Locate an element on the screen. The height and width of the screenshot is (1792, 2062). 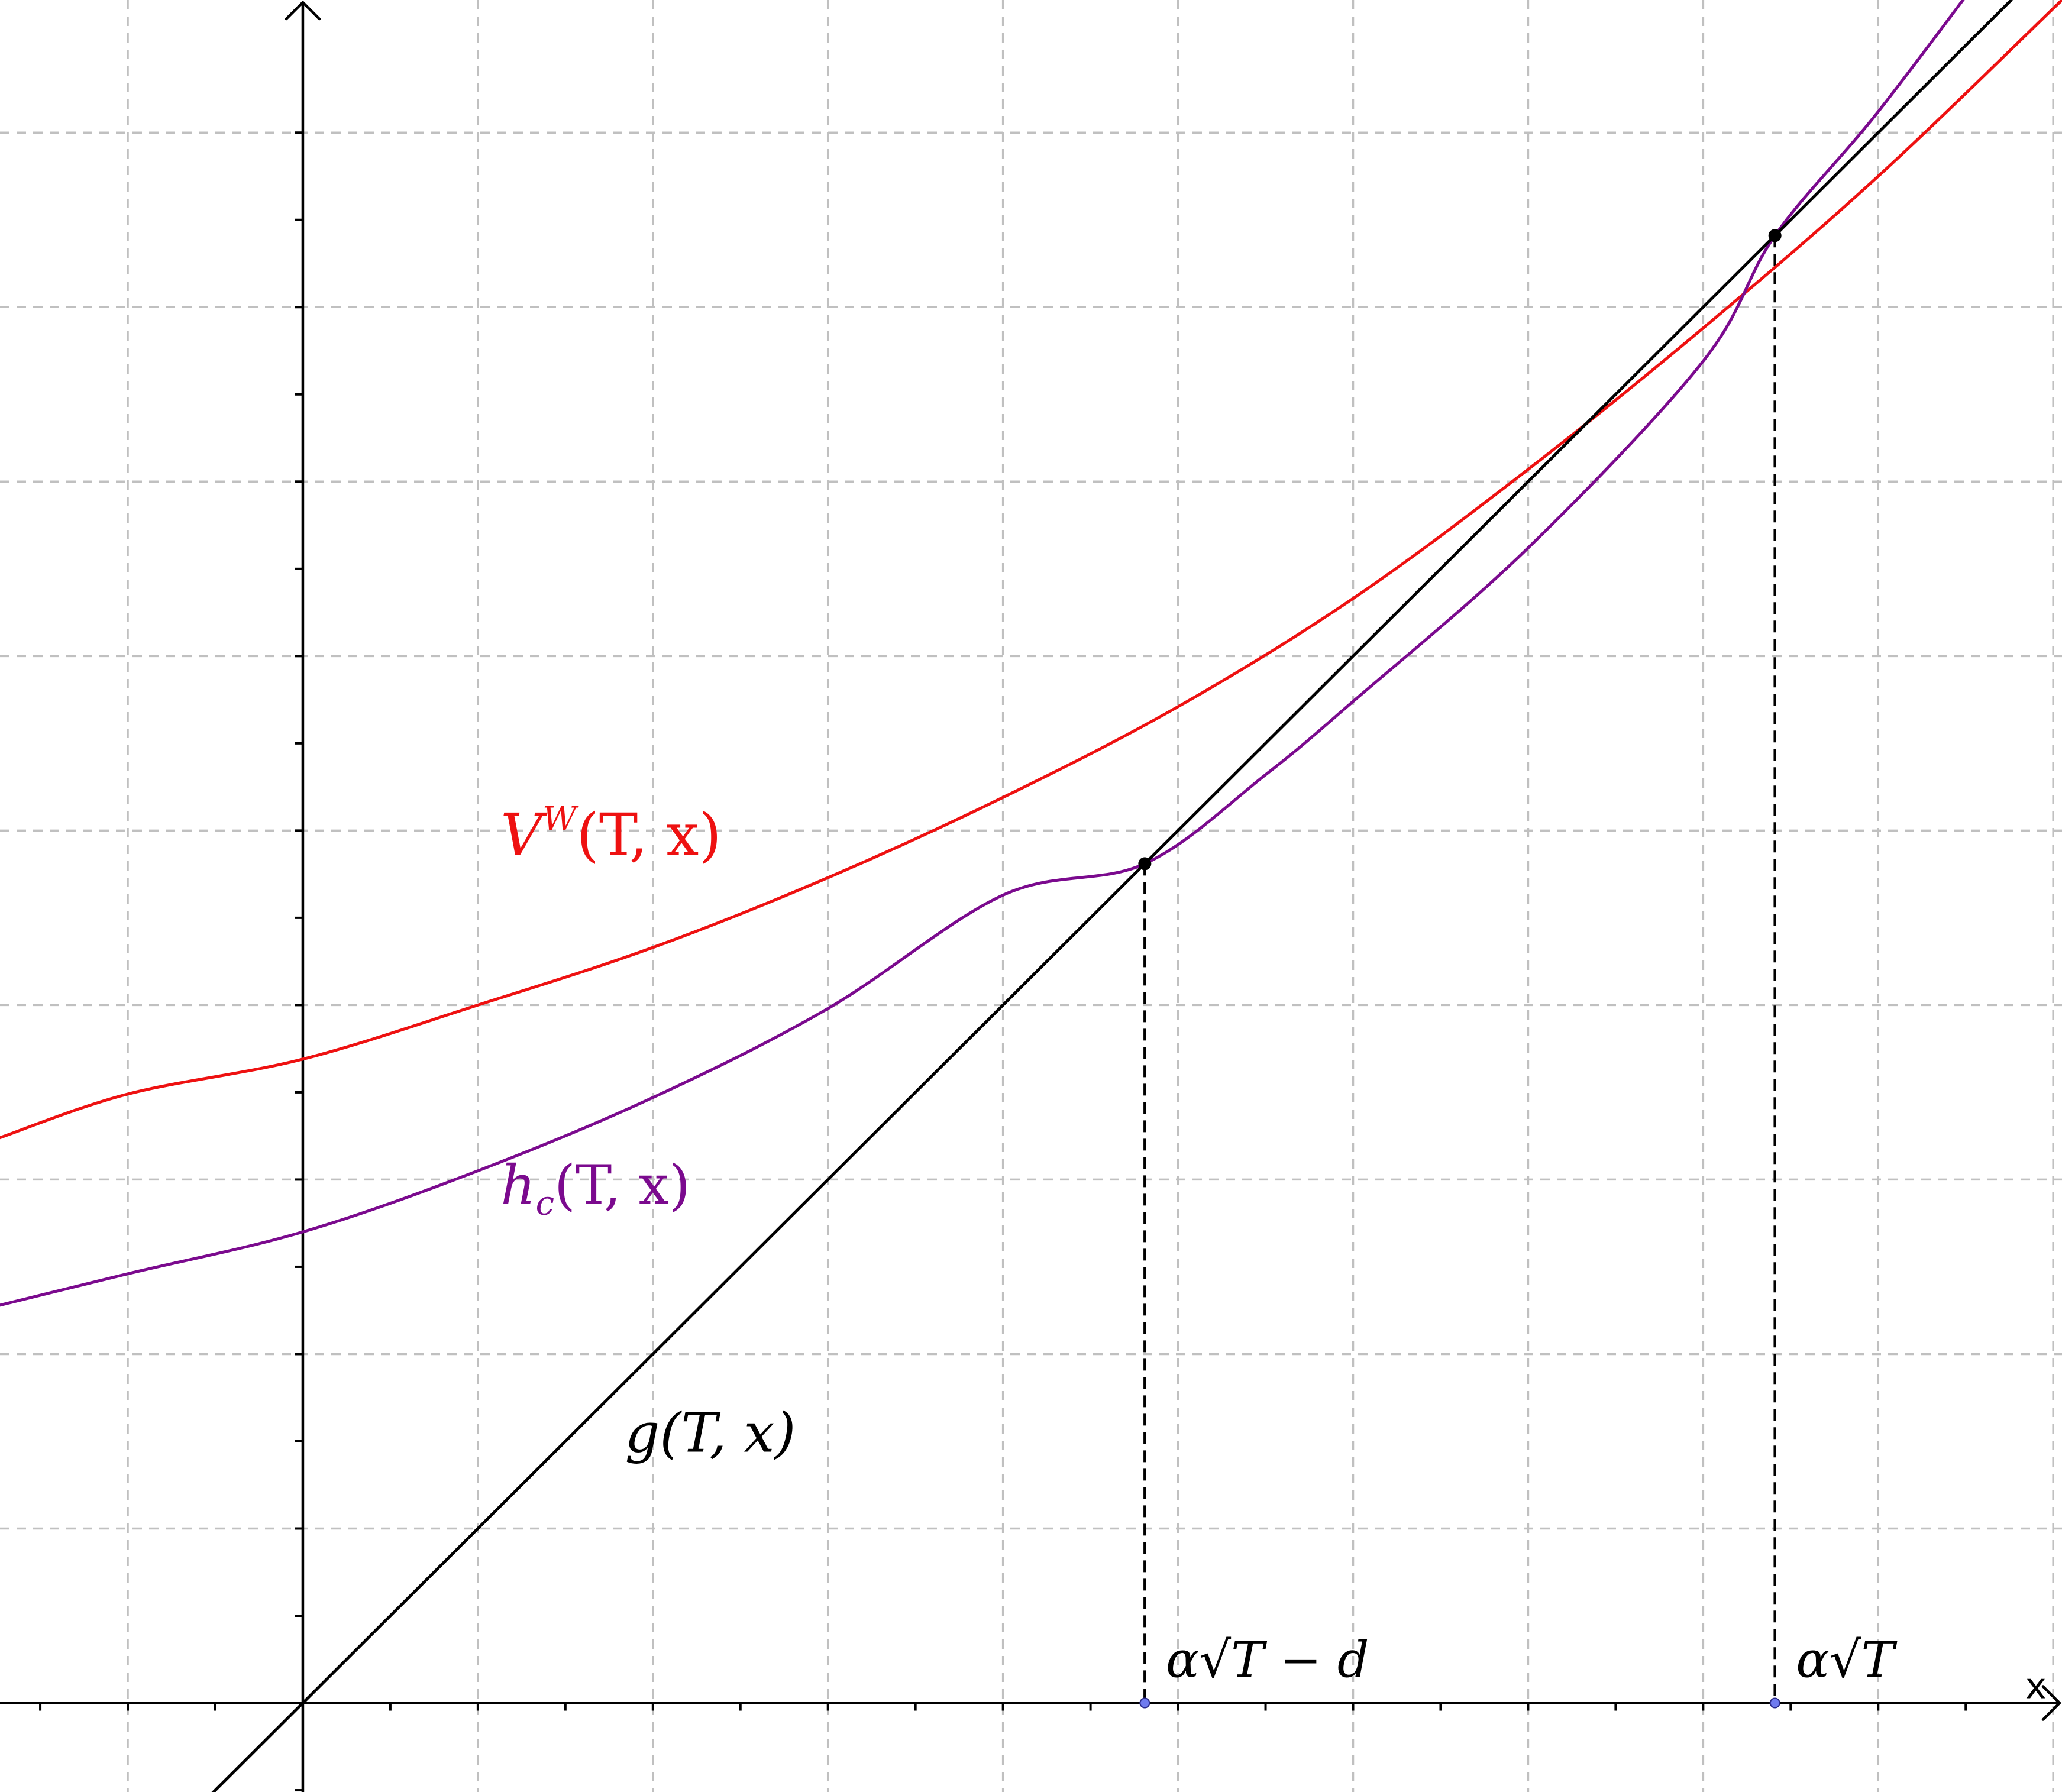
tick-label-alpha-sqrt-t: α√T is located at coordinates (1847, 1660).